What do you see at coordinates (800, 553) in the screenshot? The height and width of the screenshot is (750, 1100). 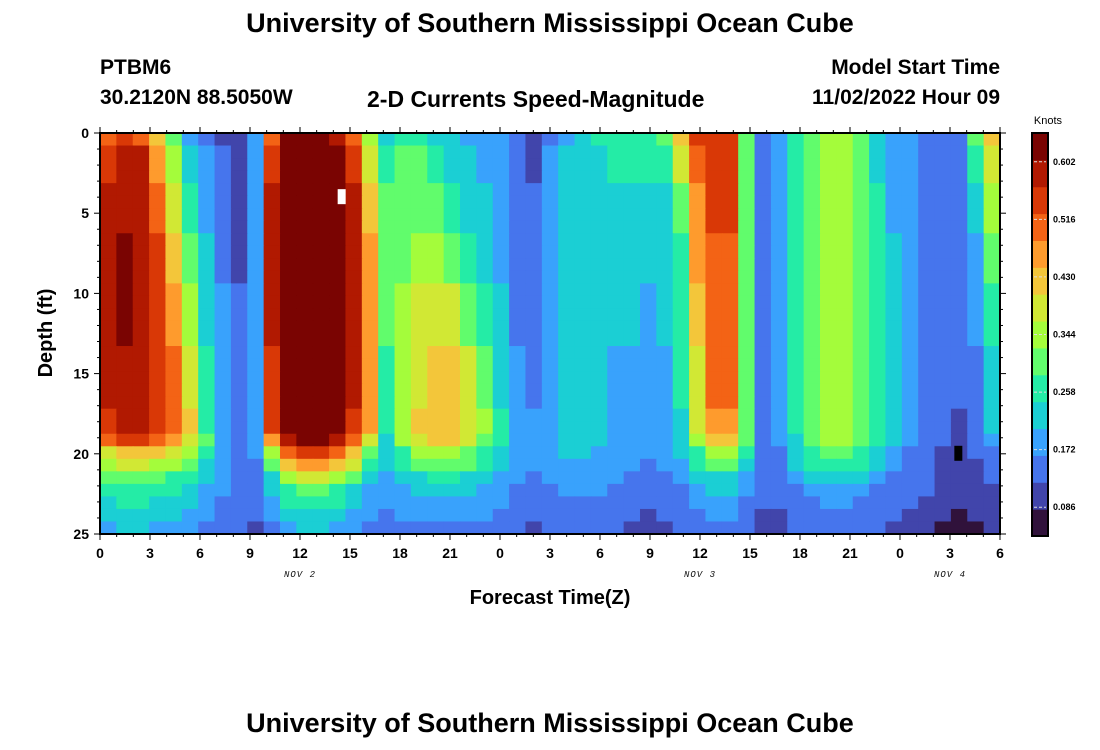 I see `x-tick-label: 18` at bounding box center [800, 553].